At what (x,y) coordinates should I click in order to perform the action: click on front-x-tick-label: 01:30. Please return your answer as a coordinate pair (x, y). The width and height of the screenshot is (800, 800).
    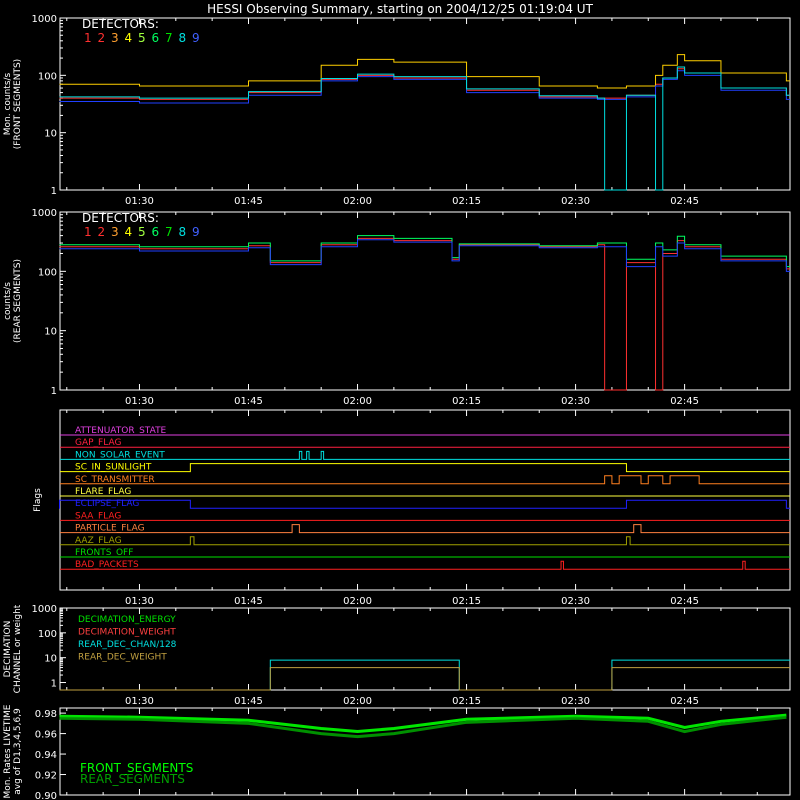
    Looking at the image, I should click on (139, 201).